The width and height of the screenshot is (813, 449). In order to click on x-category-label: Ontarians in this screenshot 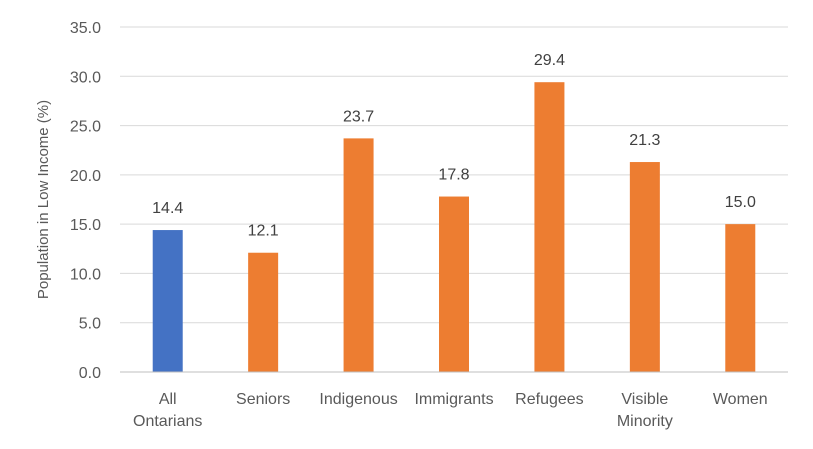, I will do `click(167, 421)`.